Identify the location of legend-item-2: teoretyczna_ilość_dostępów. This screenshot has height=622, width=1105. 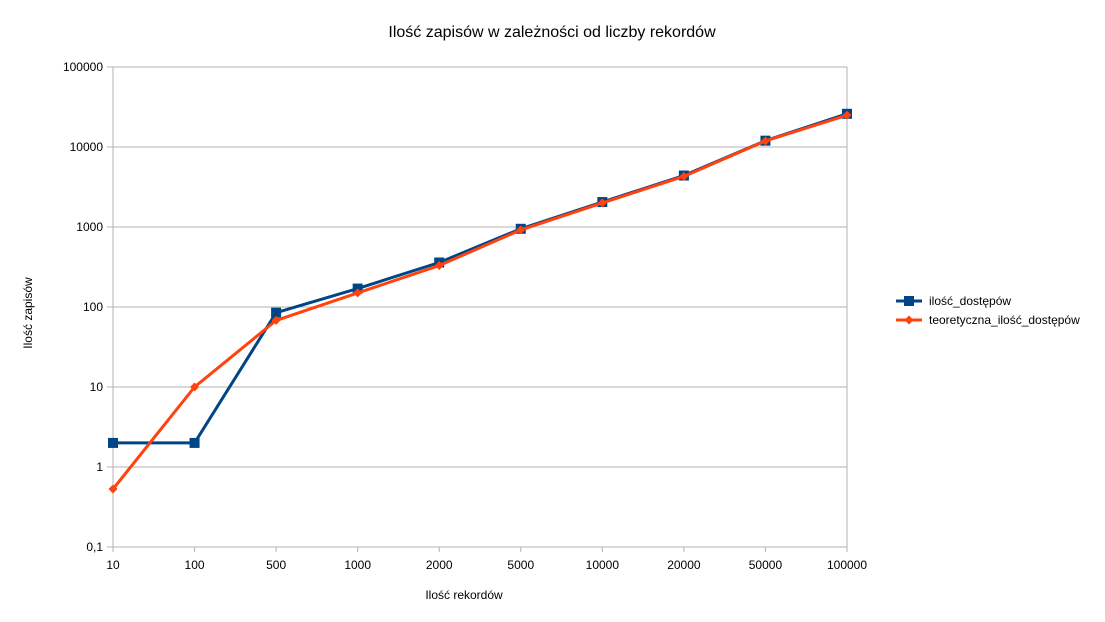
(988, 320).